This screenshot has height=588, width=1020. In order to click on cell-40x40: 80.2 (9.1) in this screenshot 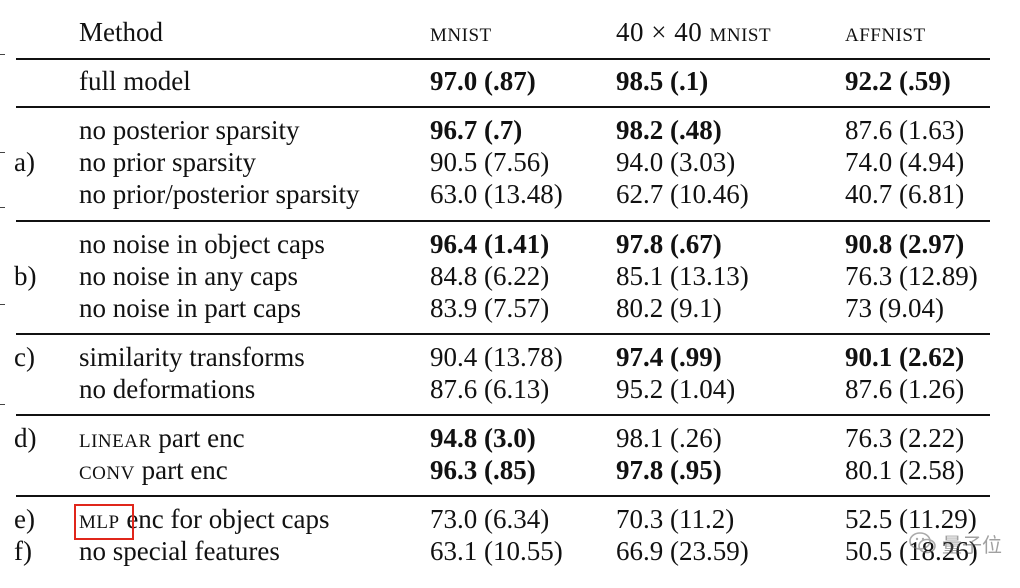, I will do `click(669, 308)`.